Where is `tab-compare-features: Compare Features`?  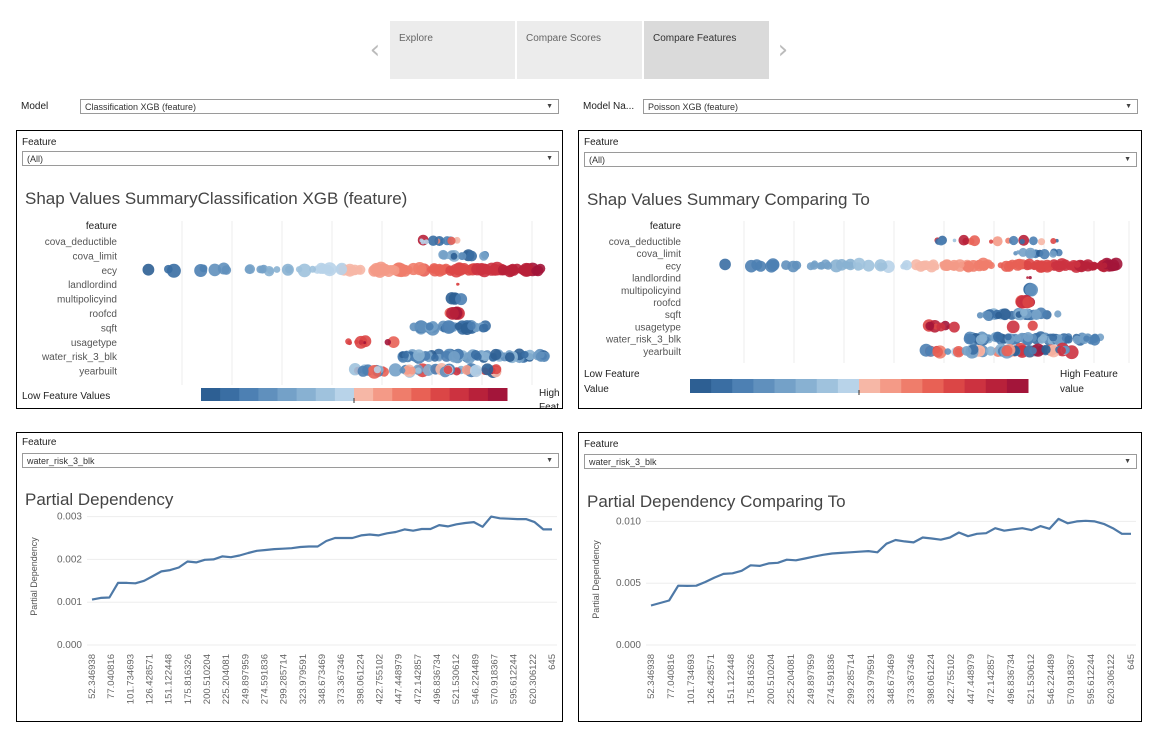 tab-compare-features: Compare Features is located at coordinates (706, 50).